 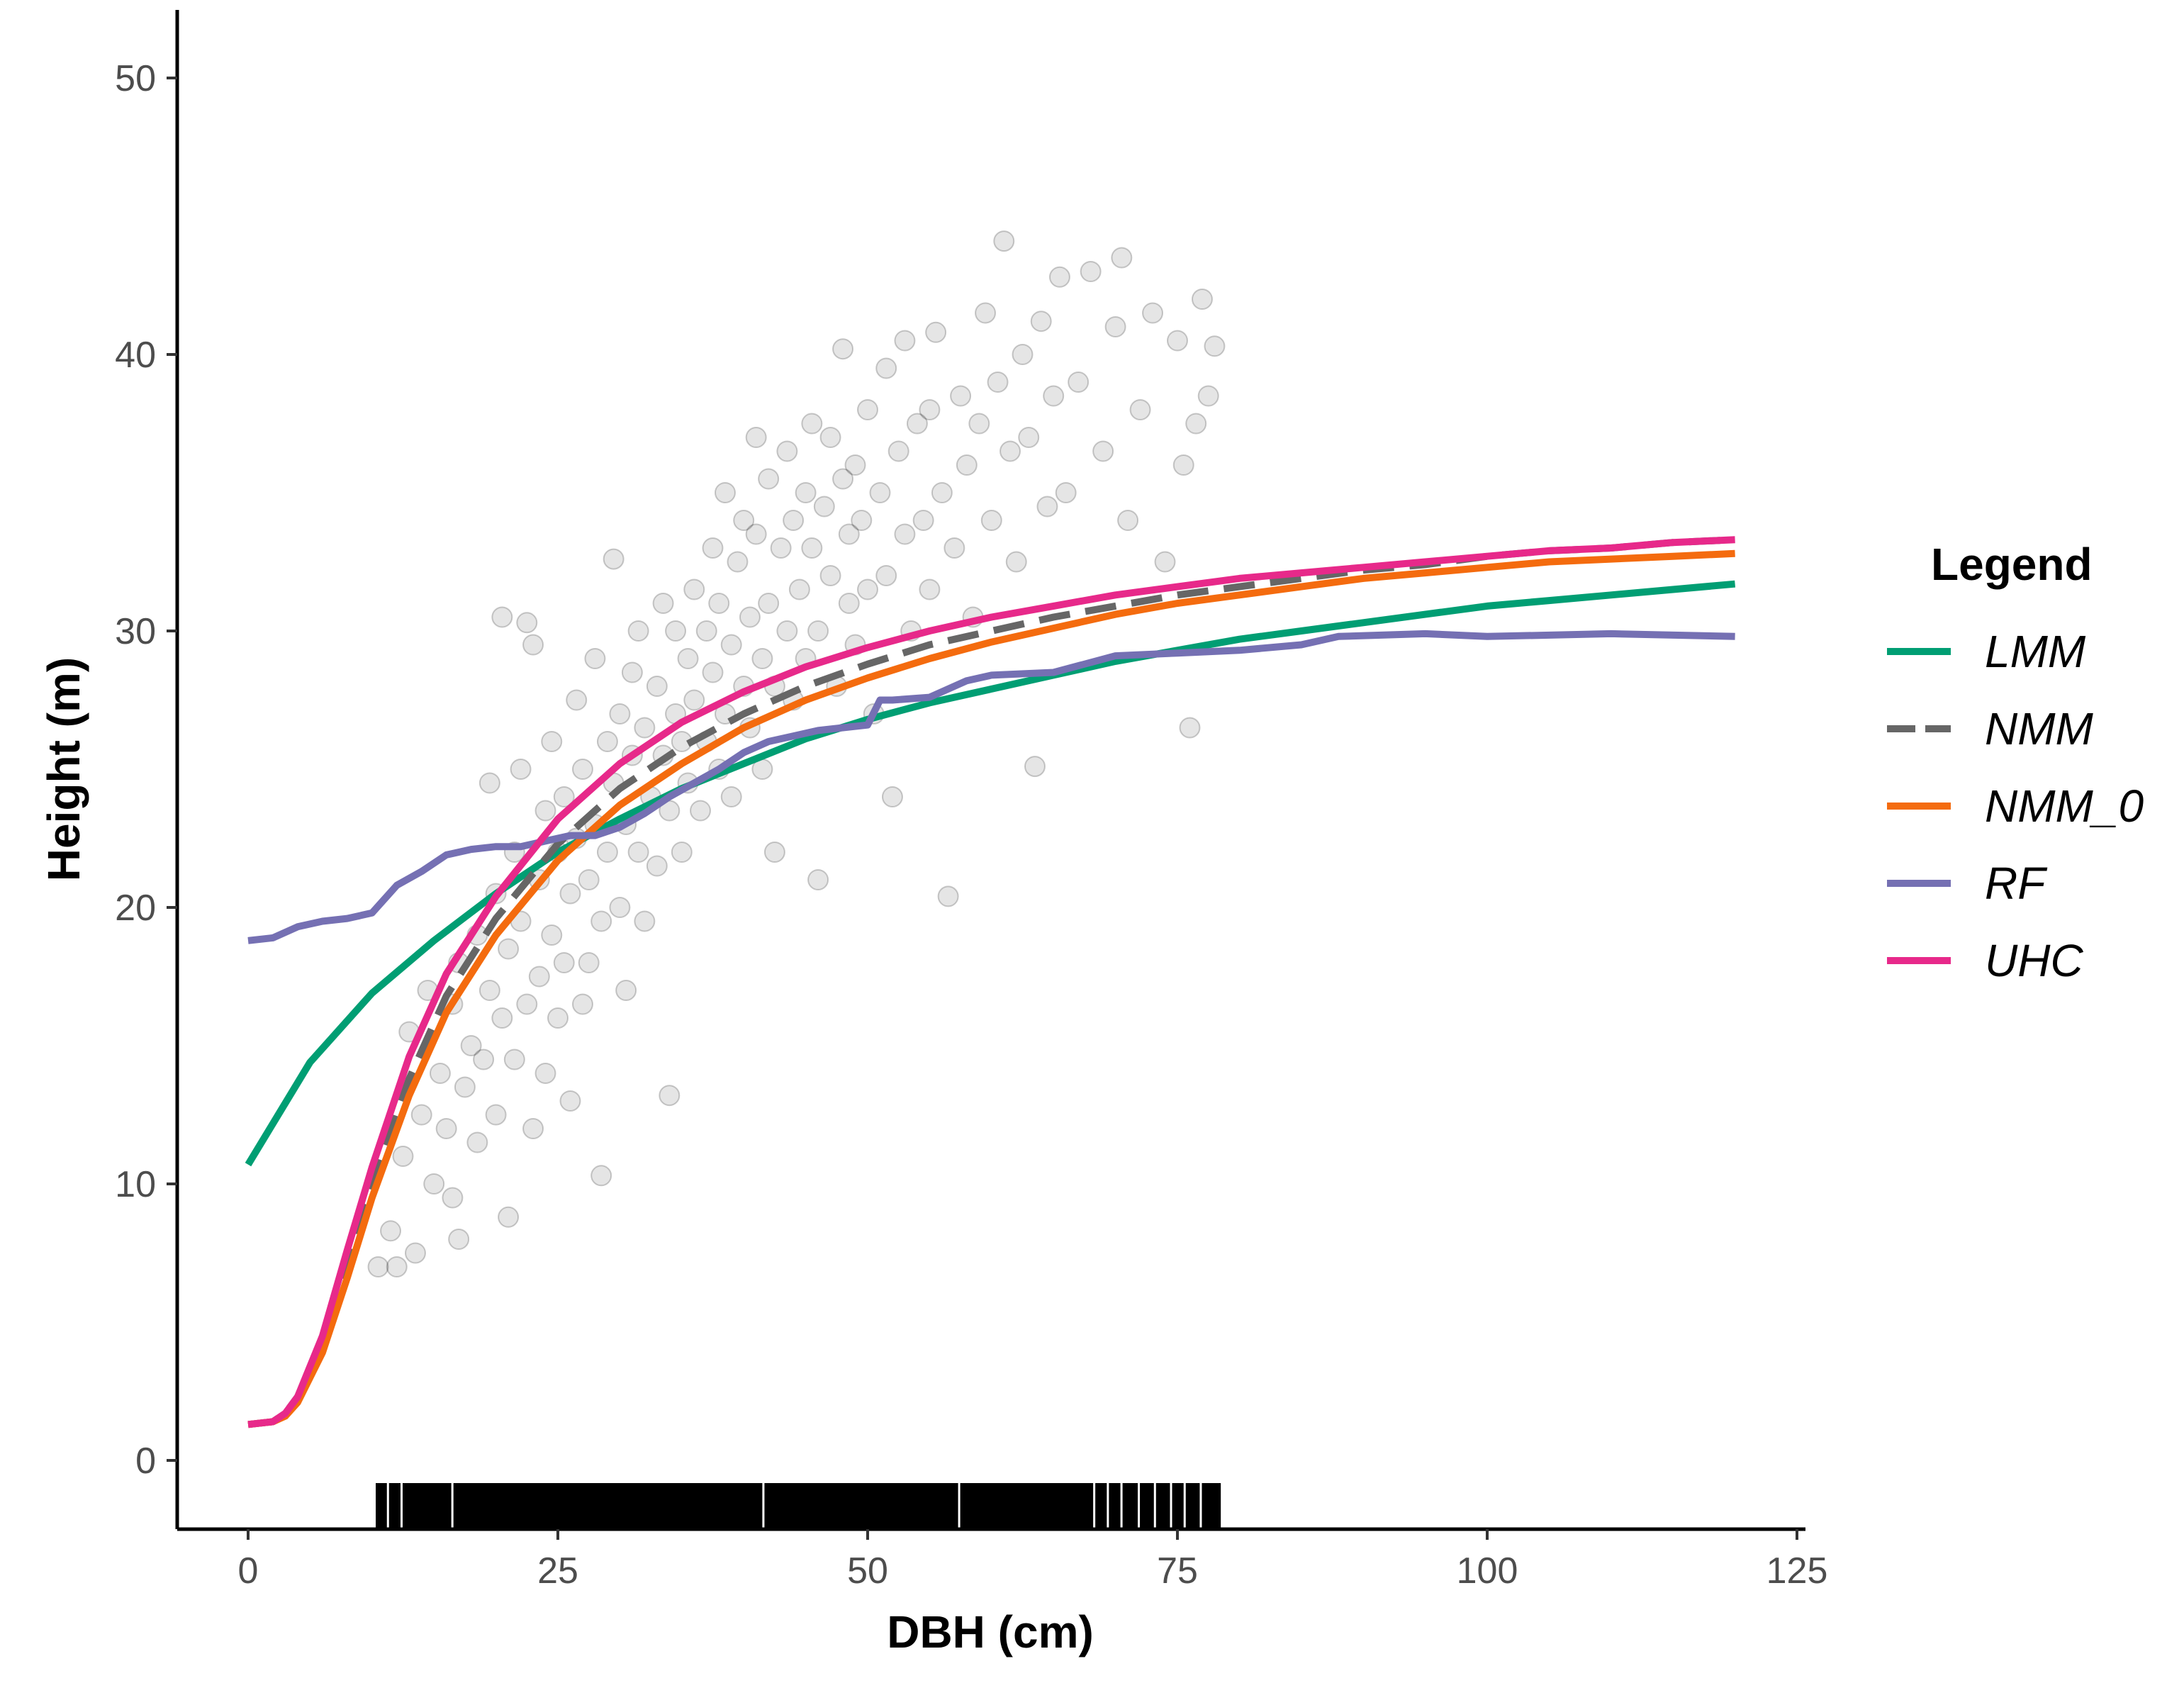 What do you see at coordinates (2012, 564) in the screenshot?
I see `legend-title: Legend` at bounding box center [2012, 564].